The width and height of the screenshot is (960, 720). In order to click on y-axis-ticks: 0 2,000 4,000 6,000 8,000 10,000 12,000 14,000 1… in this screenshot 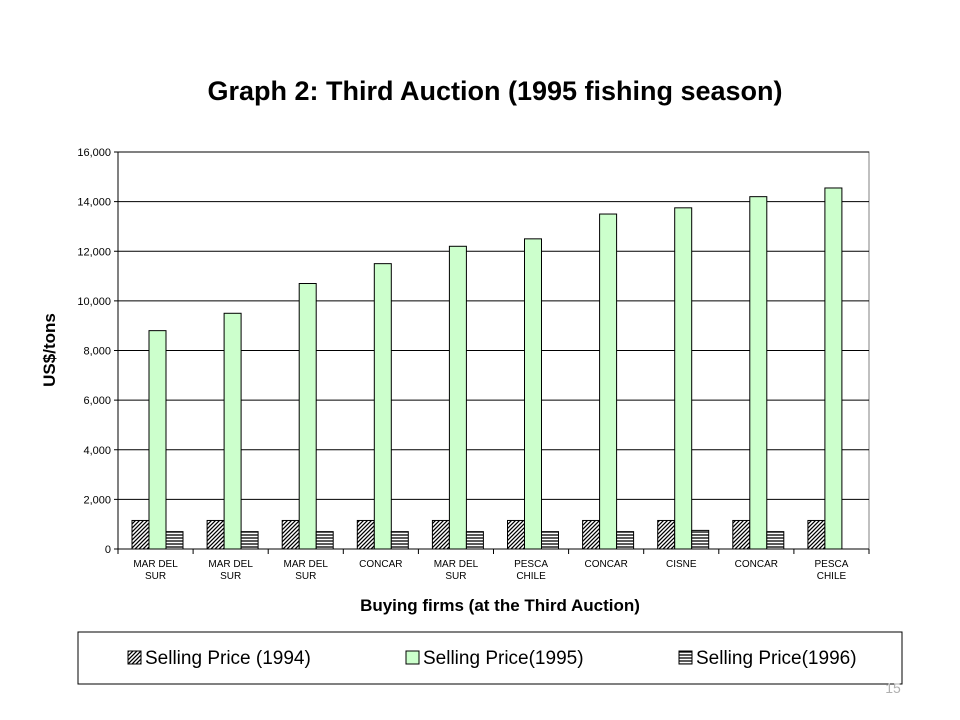, I will do `click(98, 351)`.